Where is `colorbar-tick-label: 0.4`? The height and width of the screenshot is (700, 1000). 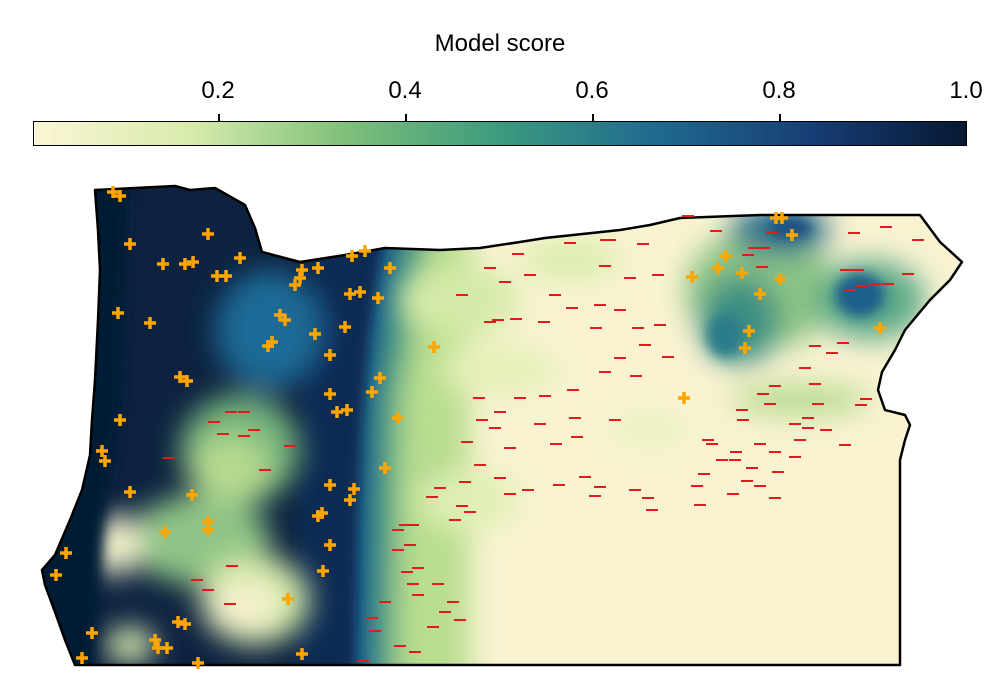 colorbar-tick-label: 0.4 is located at coordinates (405, 90).